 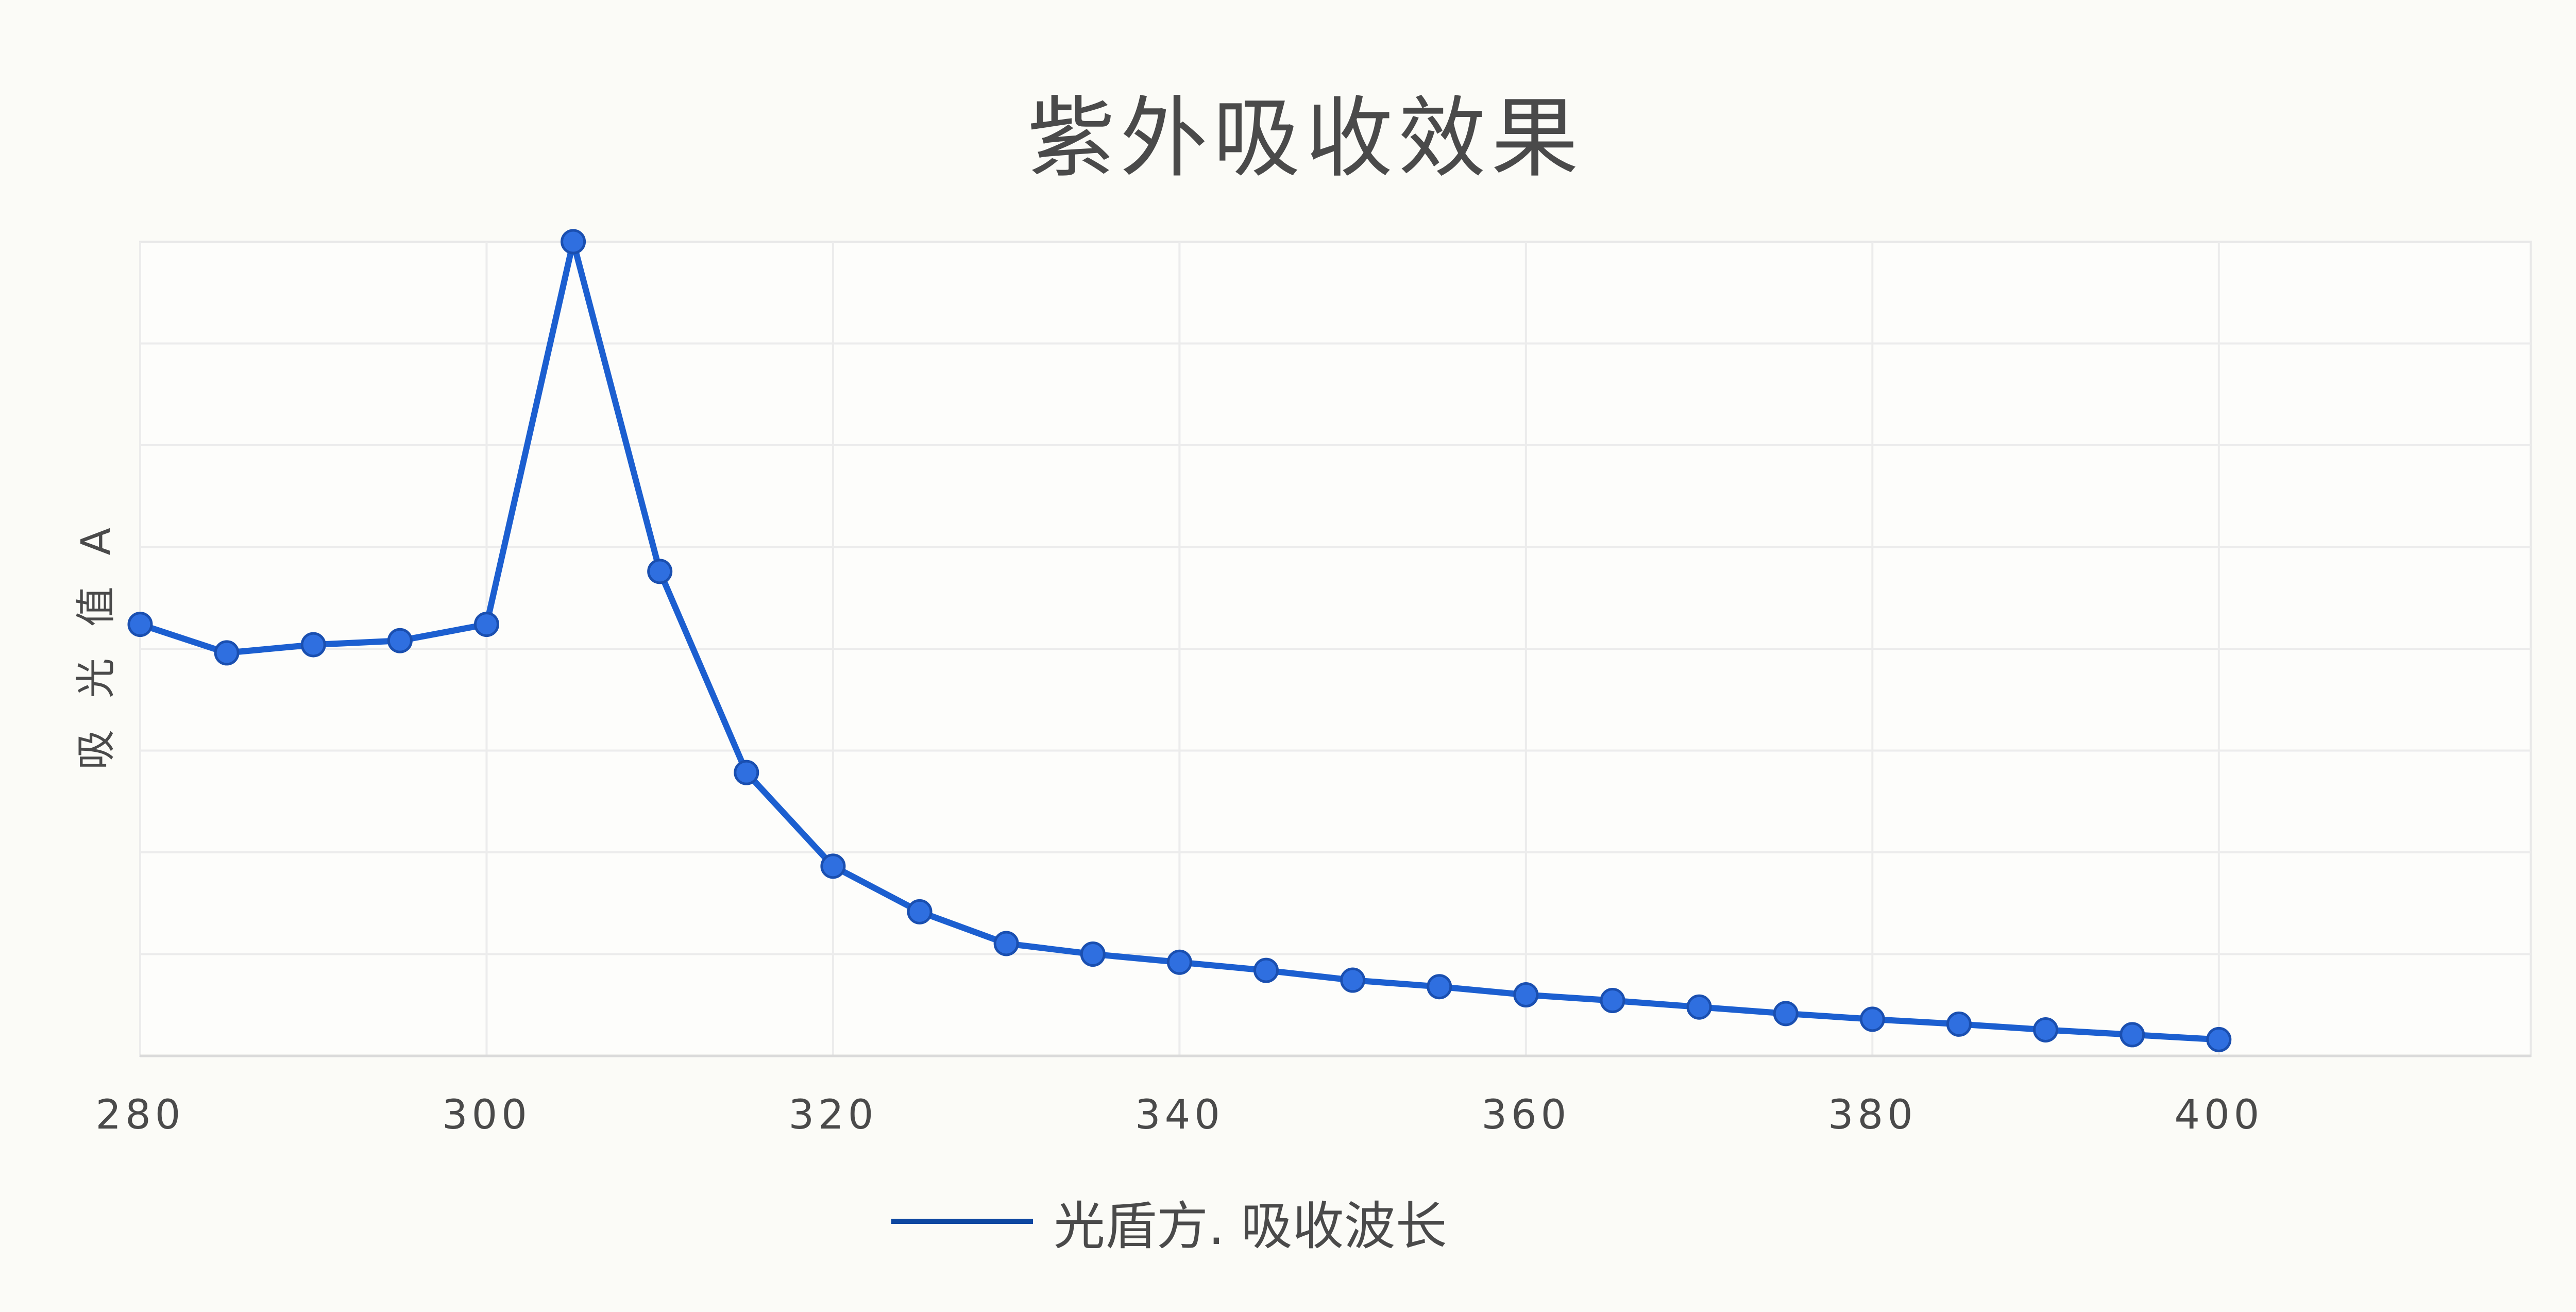 What do you see at coordinates (1525, 1115) in the screenshot?
I see `x-tick-label: 360` at bounding box center [1525, 1115].